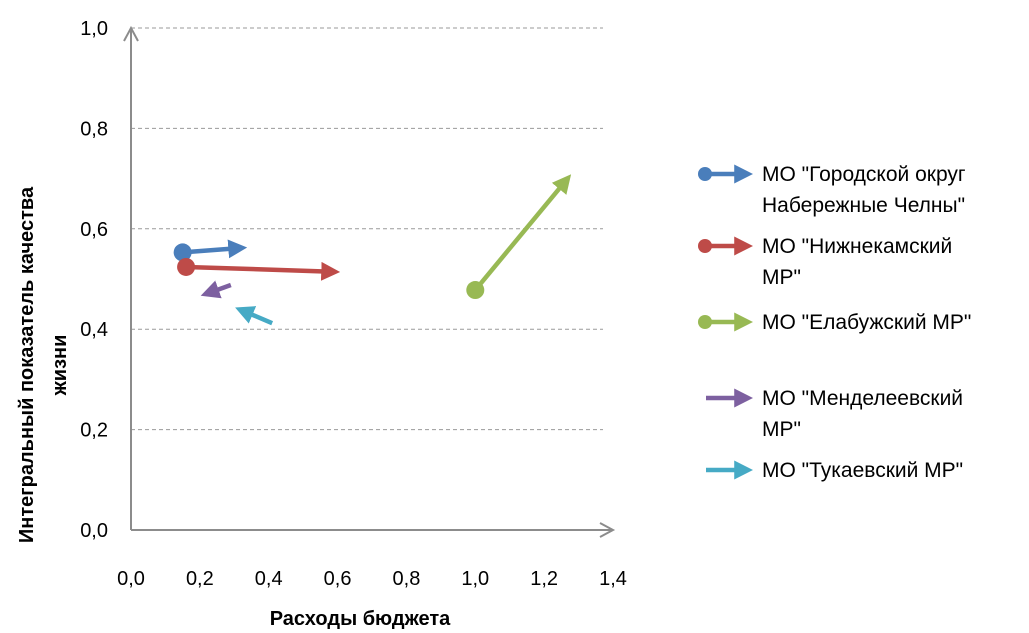 The width and height of the screenshot is (1029, 633). I want to click on legend-label: МО "Менделеевский, so click(862, 398).